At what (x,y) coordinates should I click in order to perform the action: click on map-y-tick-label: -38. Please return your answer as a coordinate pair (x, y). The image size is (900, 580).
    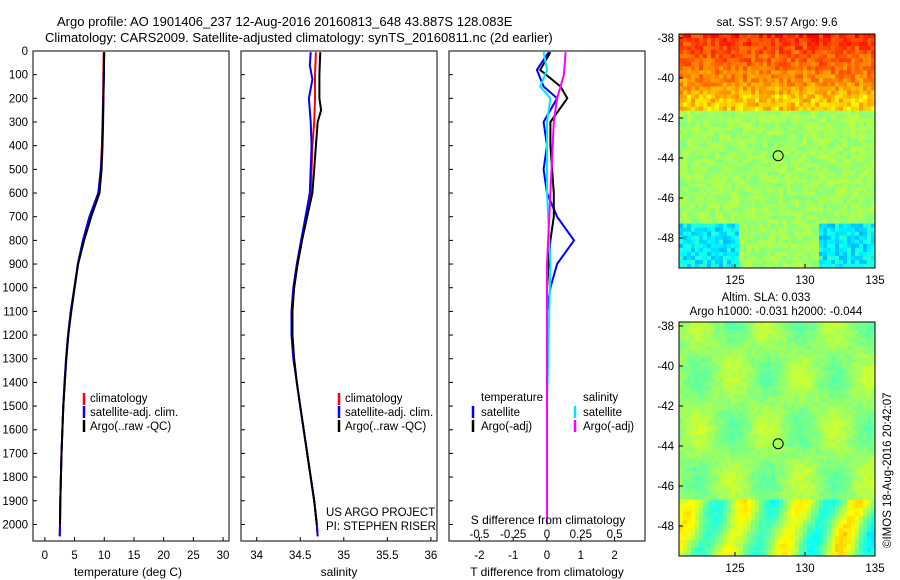
    Looking at the image, I should click on (665, 39).